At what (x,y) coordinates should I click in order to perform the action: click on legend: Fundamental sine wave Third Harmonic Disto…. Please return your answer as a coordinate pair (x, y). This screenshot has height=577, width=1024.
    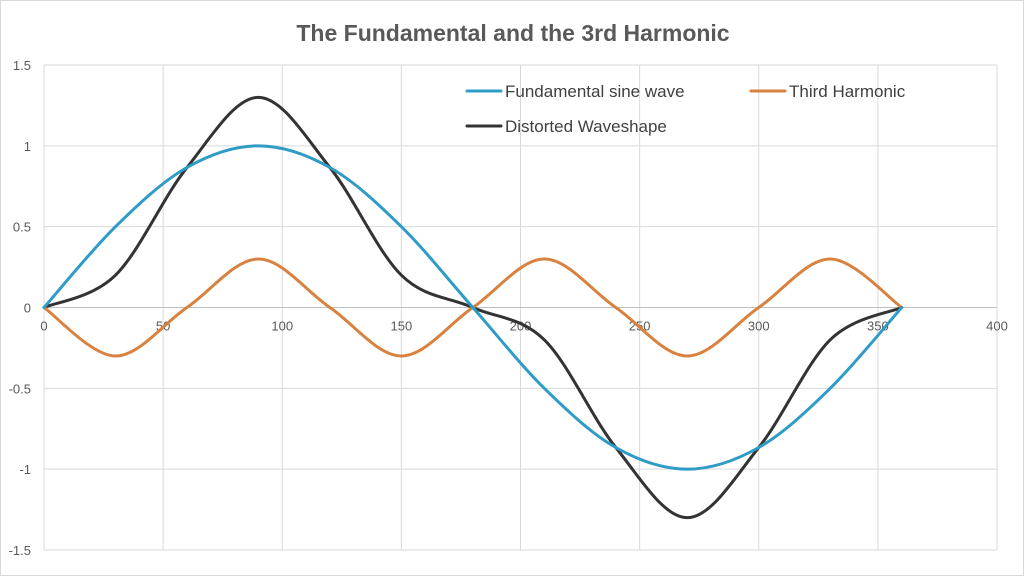
    Looking at the image, I should click on (685, 109).